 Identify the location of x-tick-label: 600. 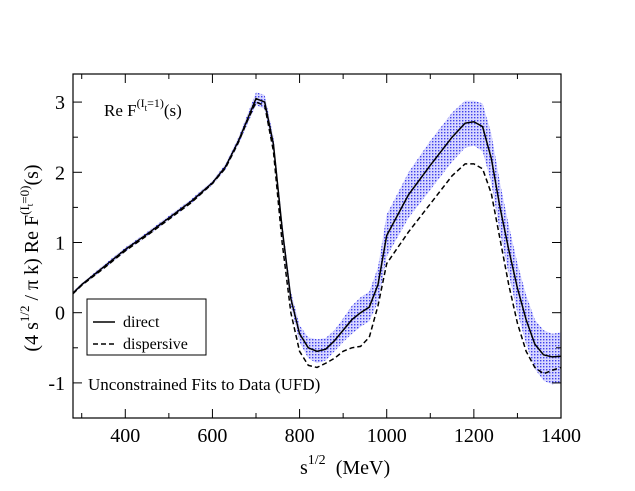
(212, 436).